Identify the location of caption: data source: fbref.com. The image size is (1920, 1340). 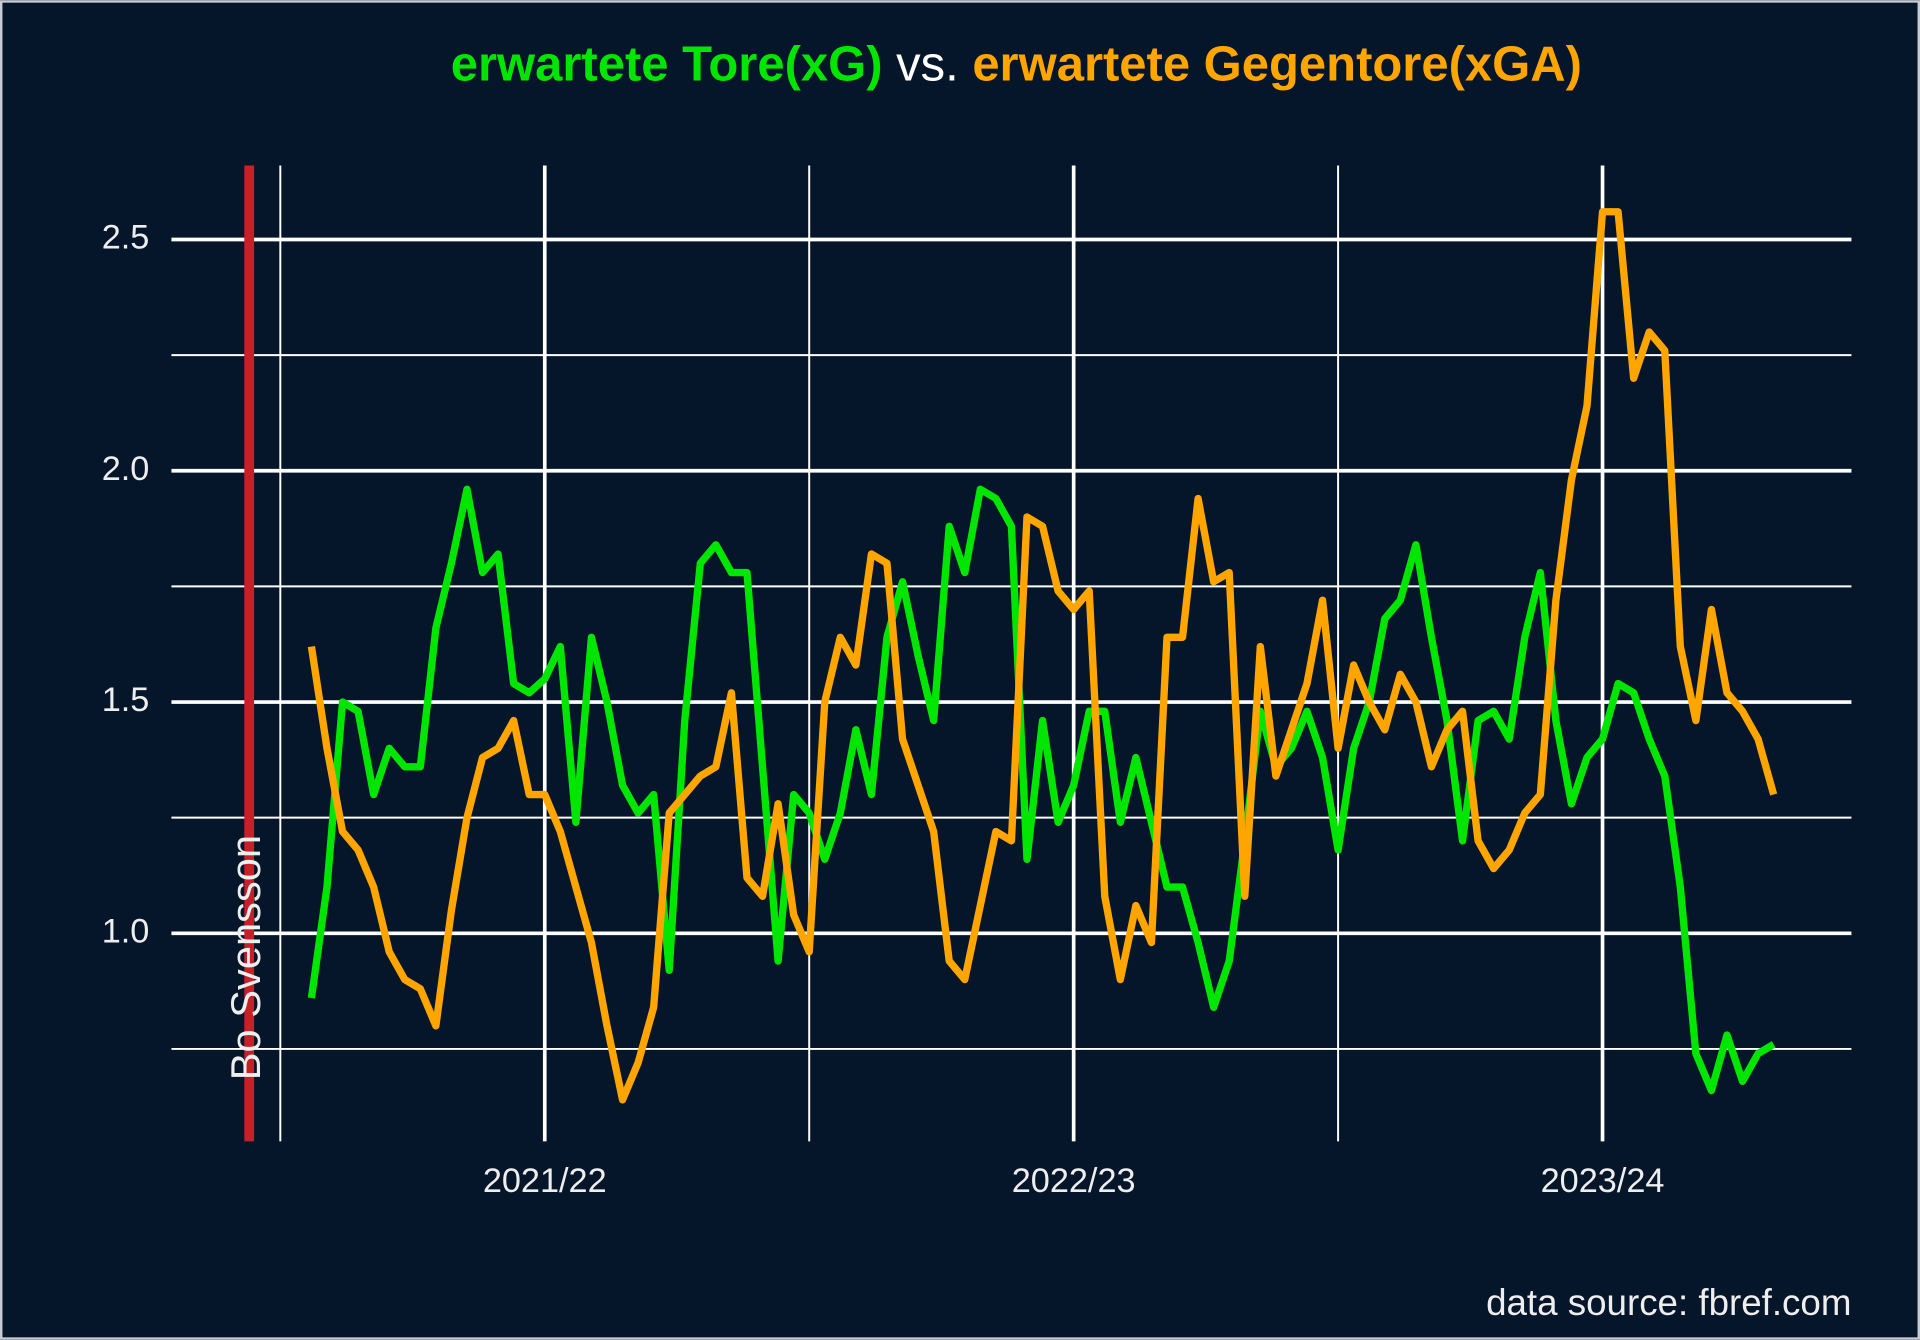
(1668, 1302).